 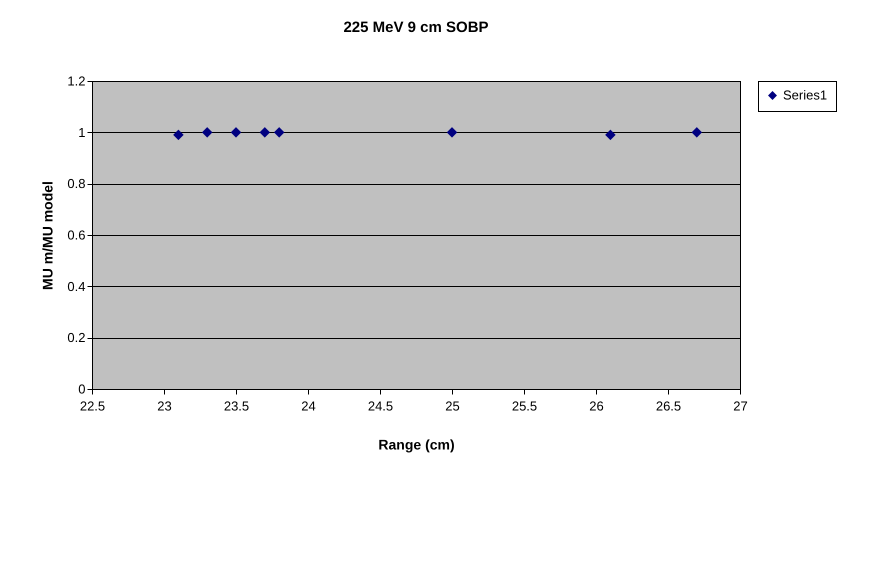 What do you see at coordinates (76, 286) in the screenshot?
I see `y-tick-label: 0.4` at bounding box center [76, 286].